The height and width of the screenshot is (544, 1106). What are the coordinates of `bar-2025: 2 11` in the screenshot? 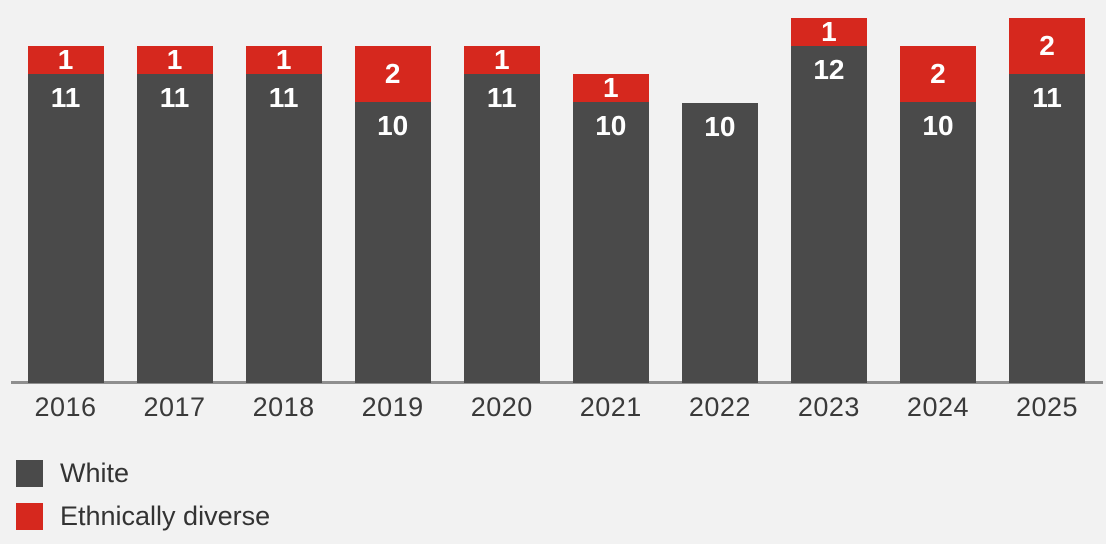 It's located at (1047, 200).